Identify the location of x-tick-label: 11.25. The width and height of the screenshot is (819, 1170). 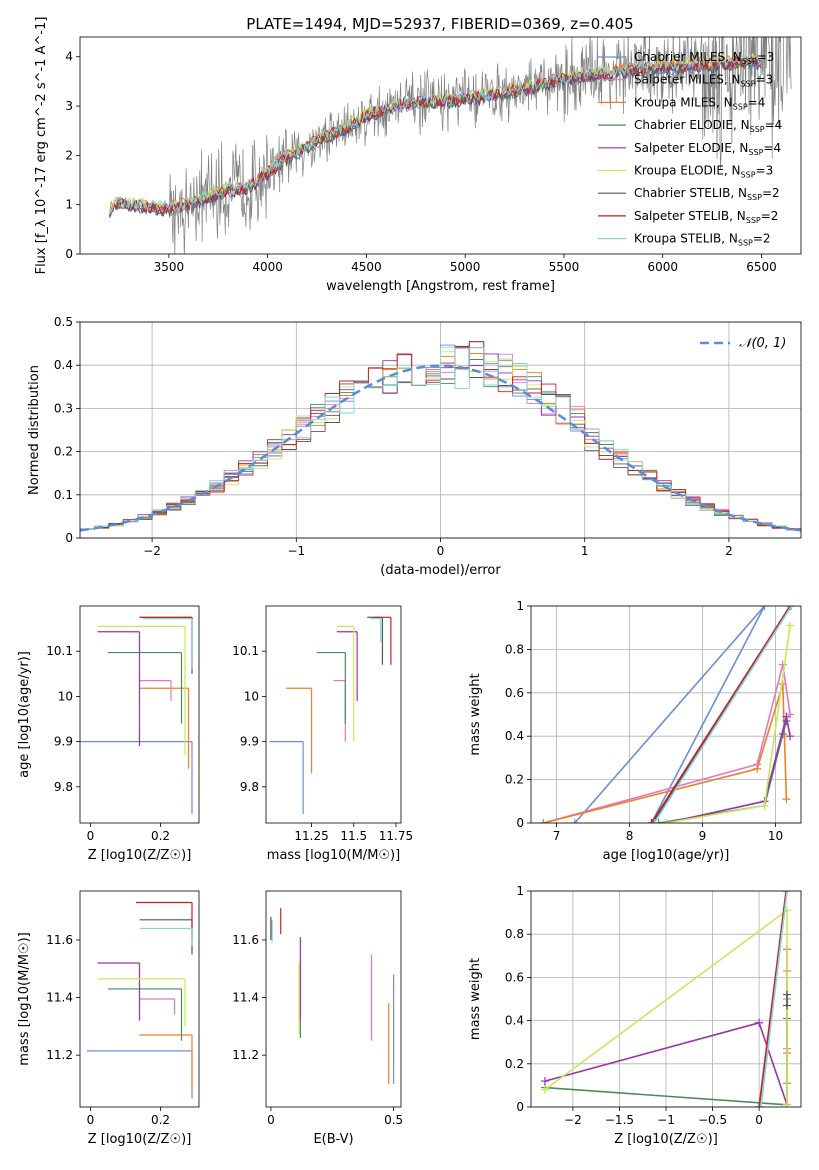
(311, 836).